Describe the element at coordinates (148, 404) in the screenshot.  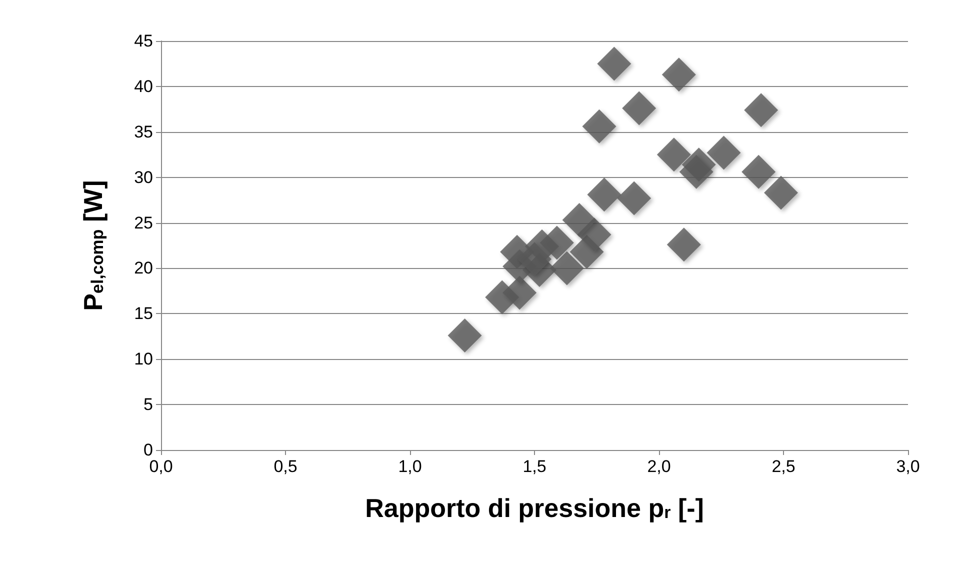
I see `y-tick-label: 5` at that location.